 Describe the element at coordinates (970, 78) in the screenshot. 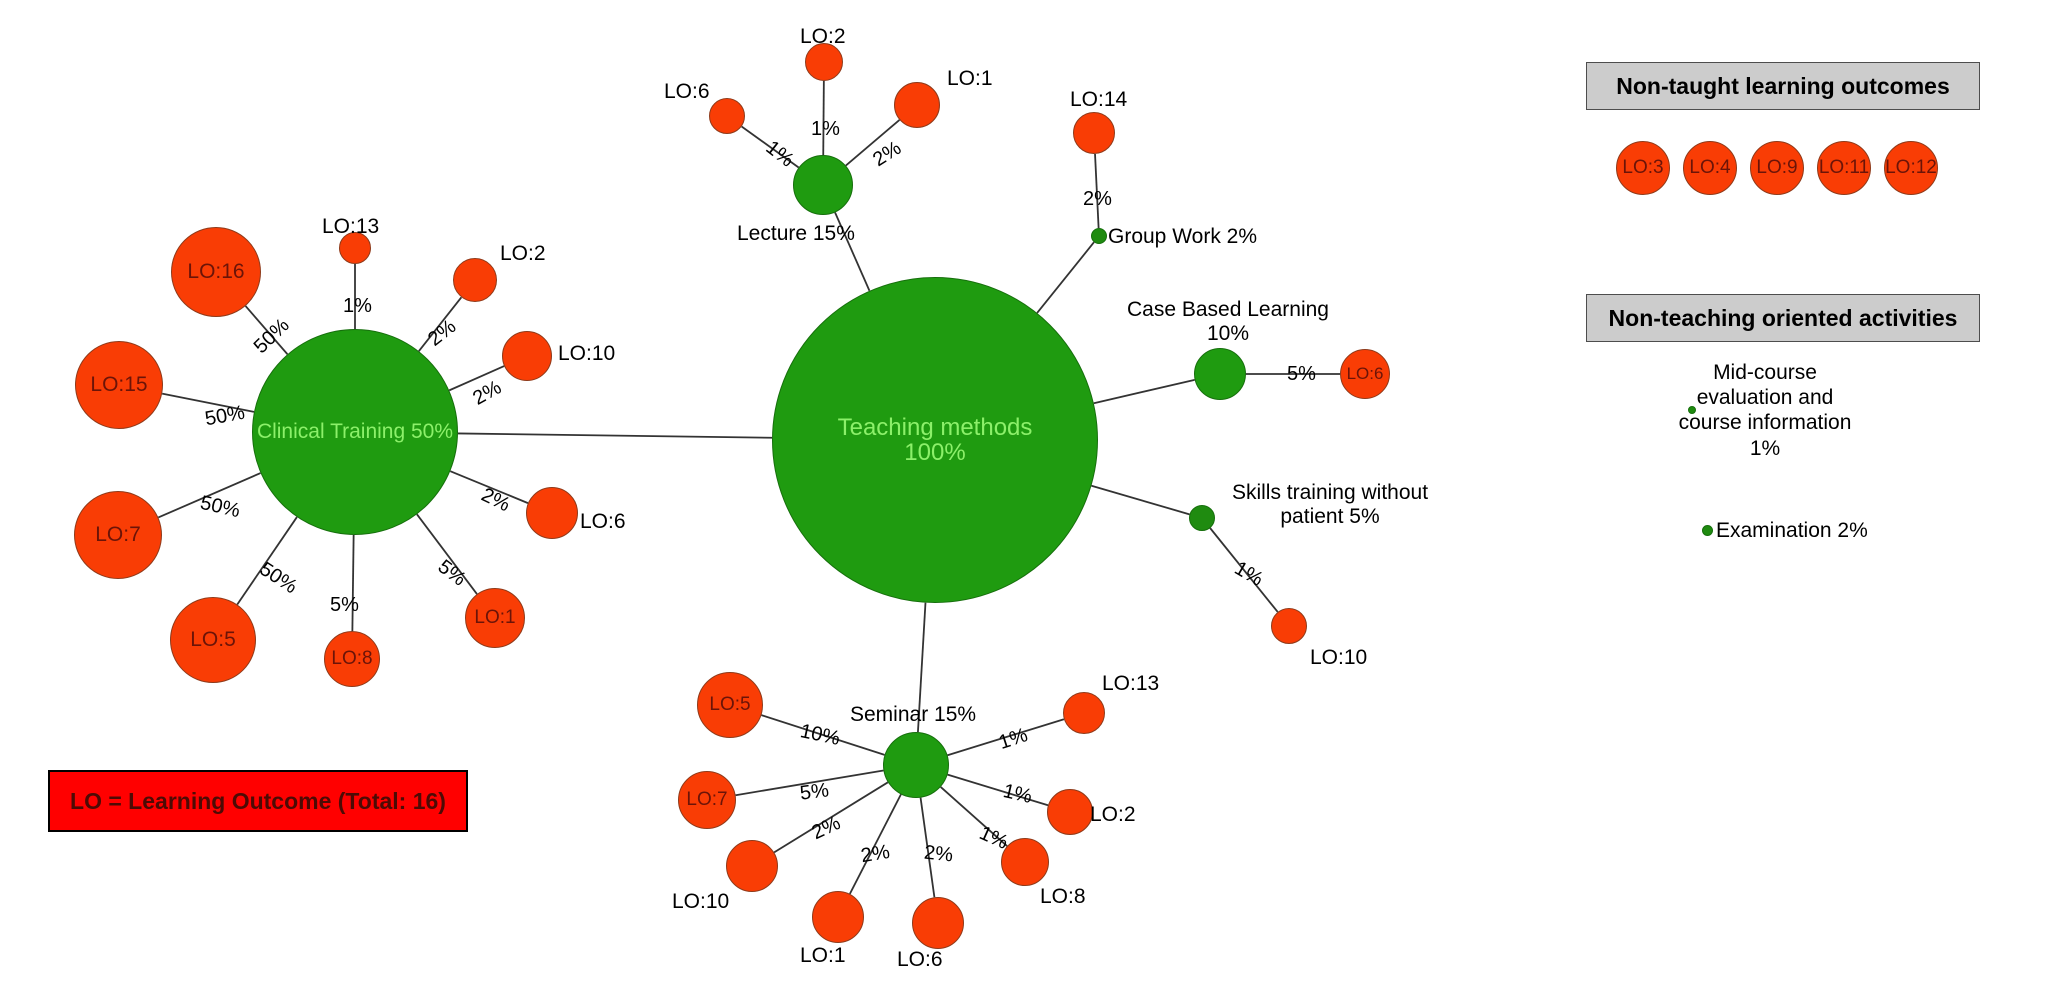

I see `outcome-label-lecture-2: LO:1` at that location.